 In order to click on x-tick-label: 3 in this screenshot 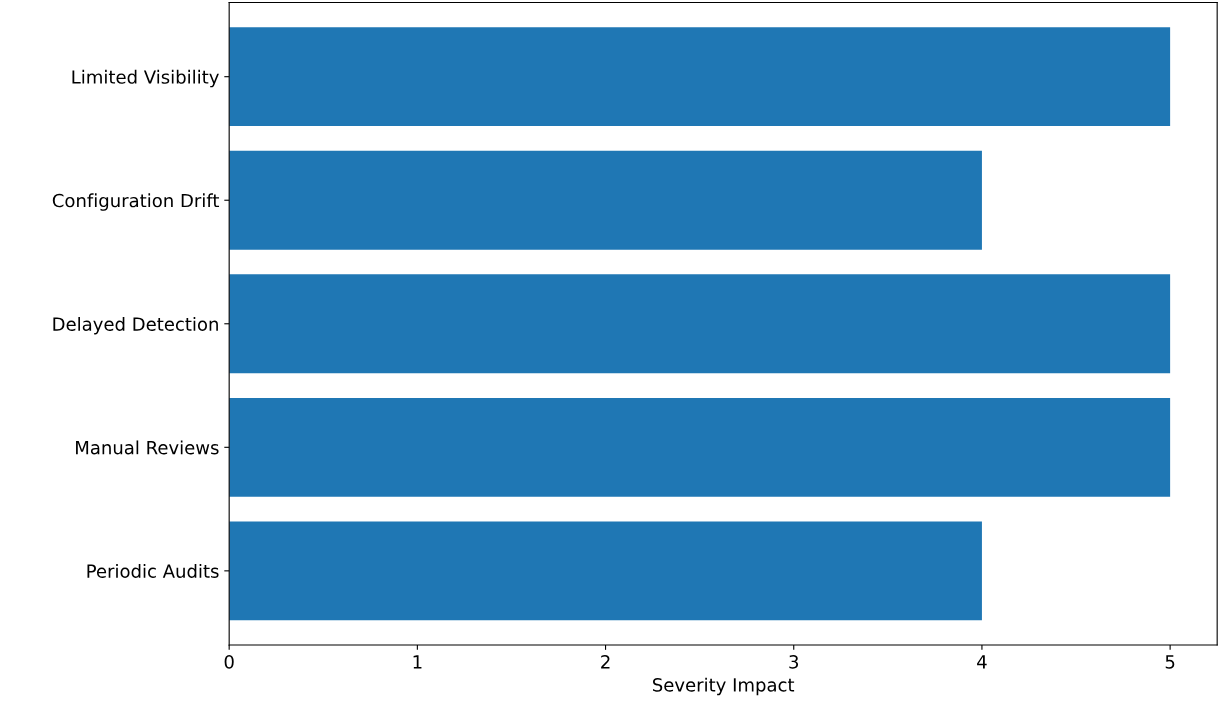, I will do `click(794, 662)`.